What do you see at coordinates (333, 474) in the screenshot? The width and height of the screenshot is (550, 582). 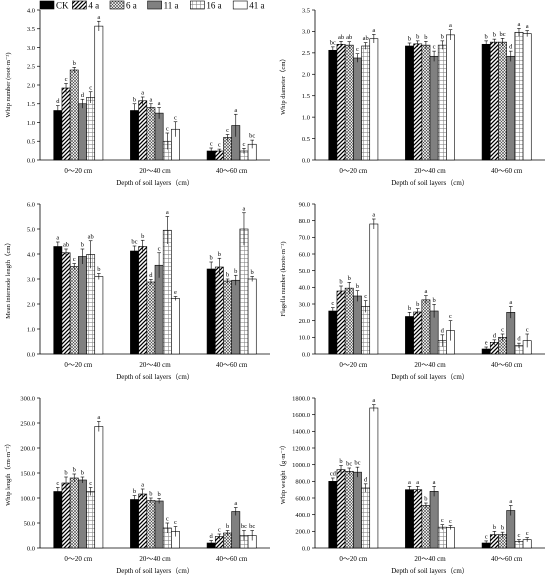 I see `significance-letter: cd` at bounding box center [333, 474].